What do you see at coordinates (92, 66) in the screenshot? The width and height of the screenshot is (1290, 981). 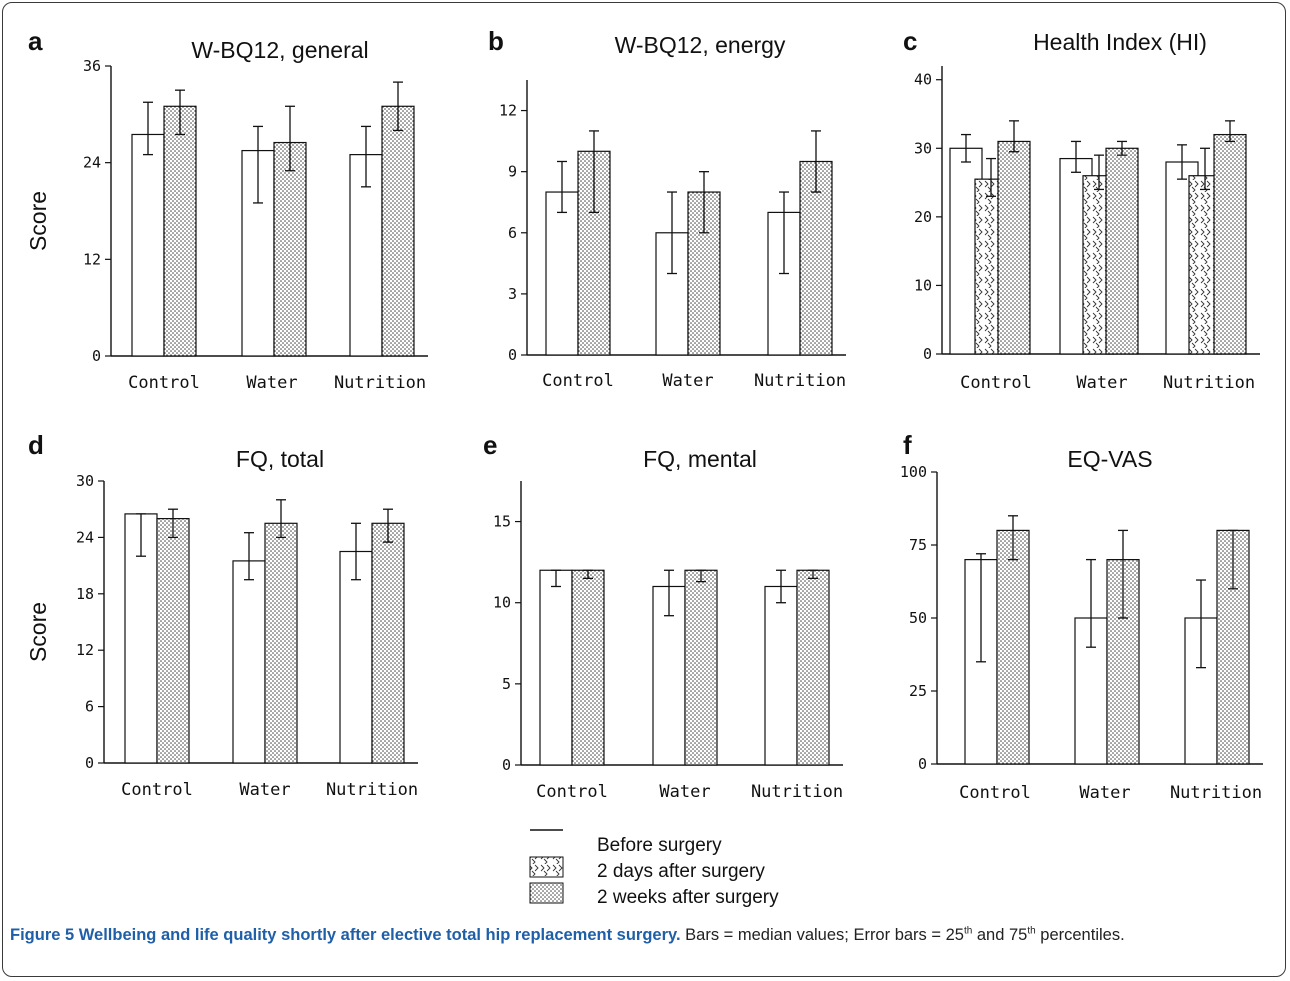 I see `y-tick-label: 36` at bounding box center [92, 66].